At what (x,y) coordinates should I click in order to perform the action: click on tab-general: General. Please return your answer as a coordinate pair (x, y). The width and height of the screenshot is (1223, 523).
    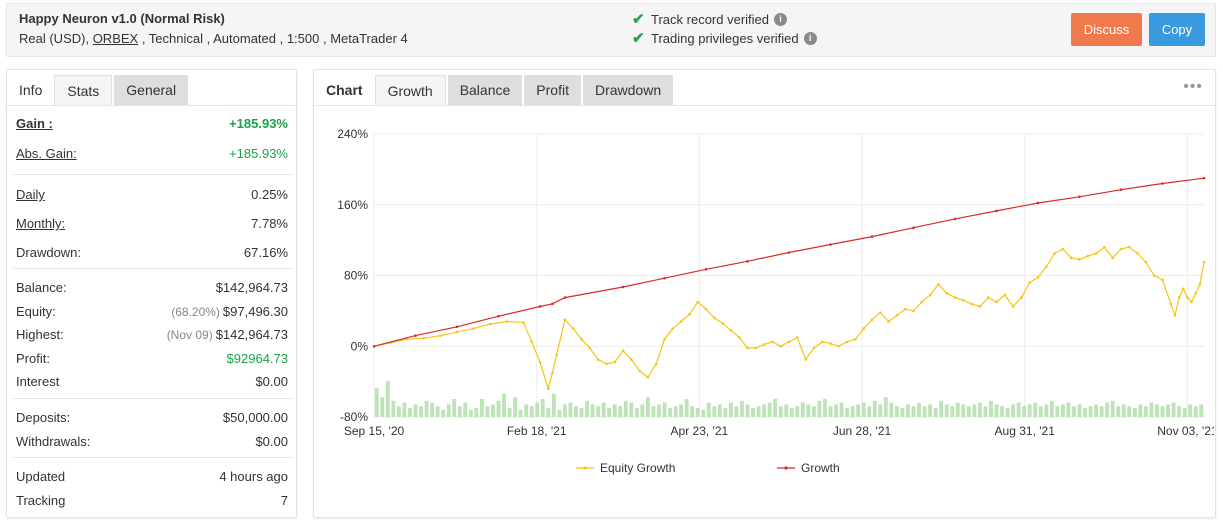
    Looking at the image, I should click on (151, 90).